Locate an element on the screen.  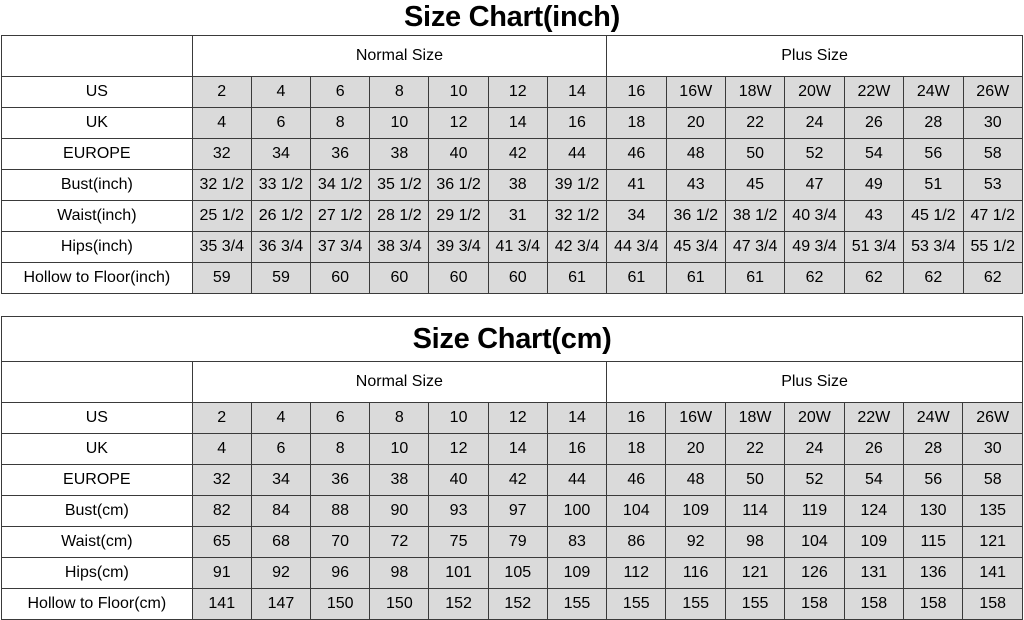
data-cell: 60 is located at coordinates (340, 278).